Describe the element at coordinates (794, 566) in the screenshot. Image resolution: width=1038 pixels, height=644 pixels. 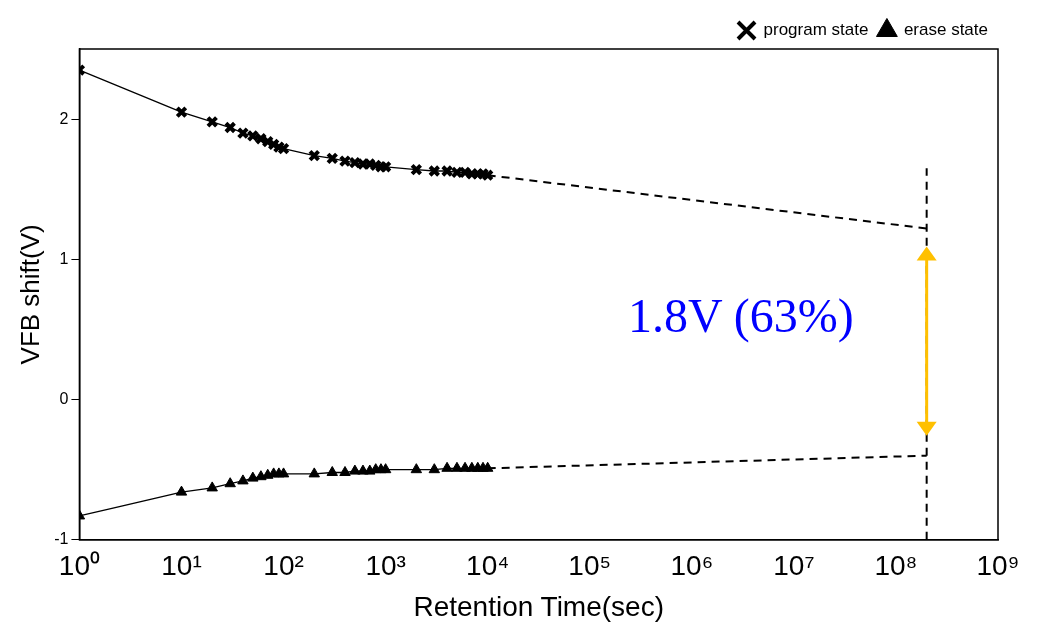
I see `x-tick-label: 10⁷` at that location.